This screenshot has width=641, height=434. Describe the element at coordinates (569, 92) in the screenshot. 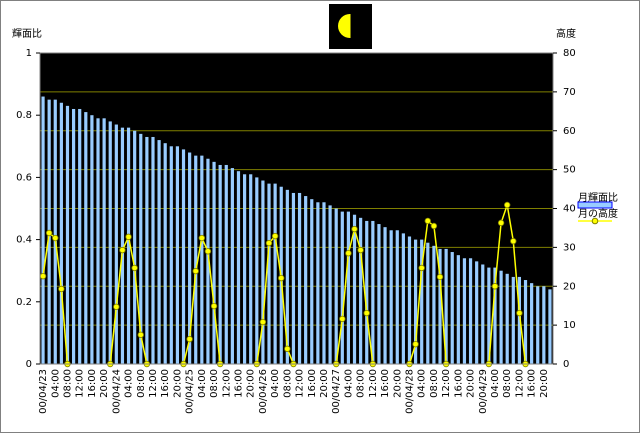

I see `y2-tick-label: 70` at that location.